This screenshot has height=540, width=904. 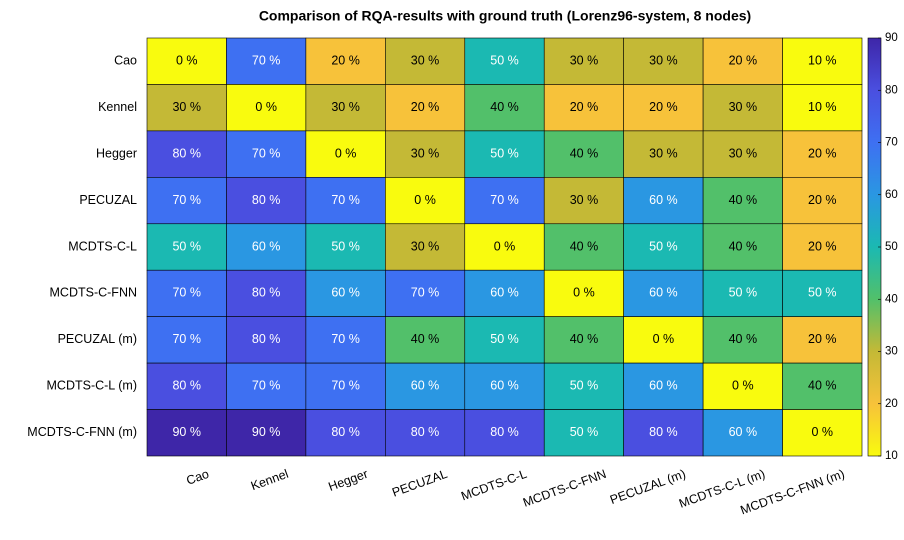 What do you see at coordinates (347, 480) in the screenshot?
I see `x-tick-label: Hegger` at bounding box center [347, 480].